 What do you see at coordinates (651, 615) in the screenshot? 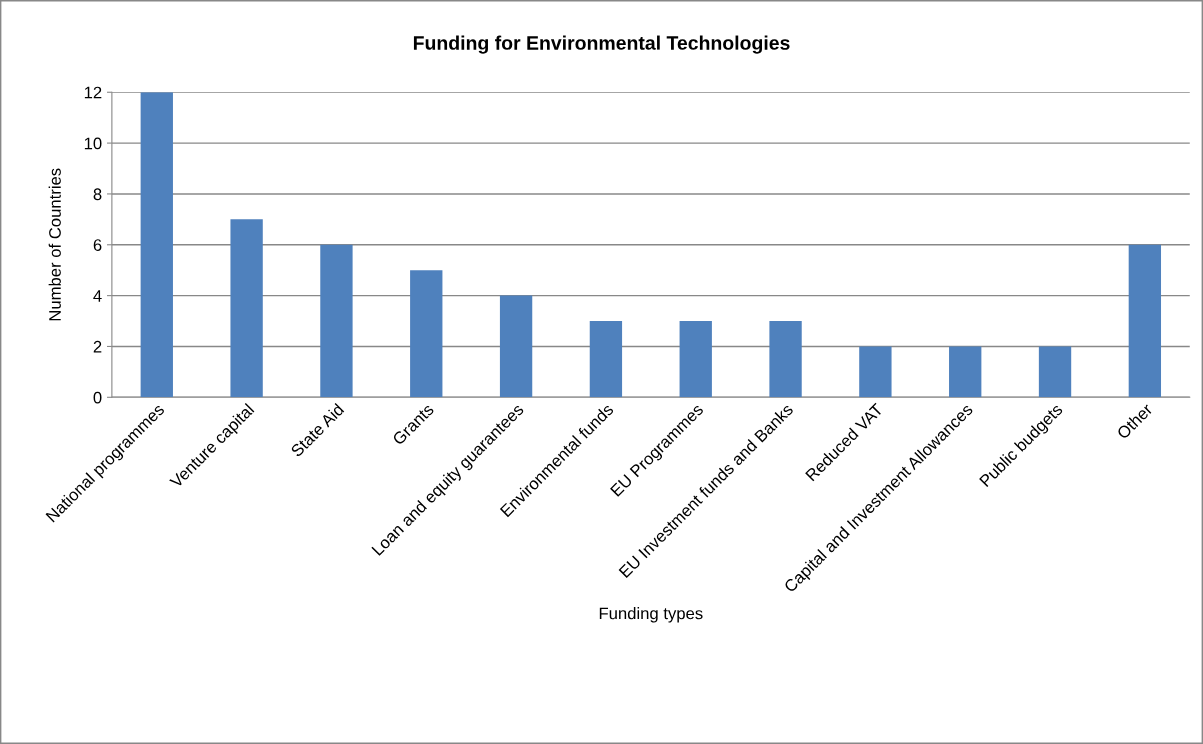
I see `x-axis-title: Funding types` at bounding box center [651, 615].